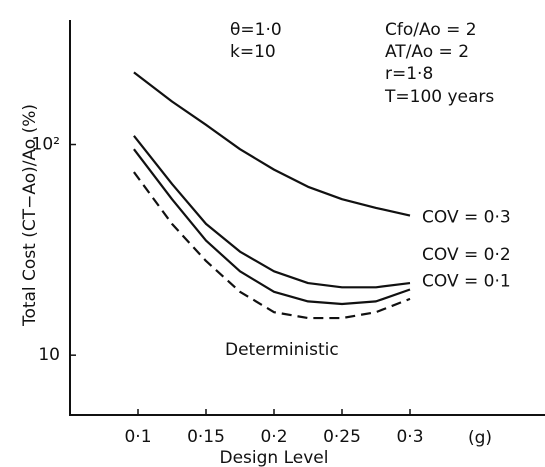 The image size is (545, 467). What do you see at coordinates (137, 437) in the screenshot?
I see `x-tick-label: 0·1` at bounding box center [137, 437].